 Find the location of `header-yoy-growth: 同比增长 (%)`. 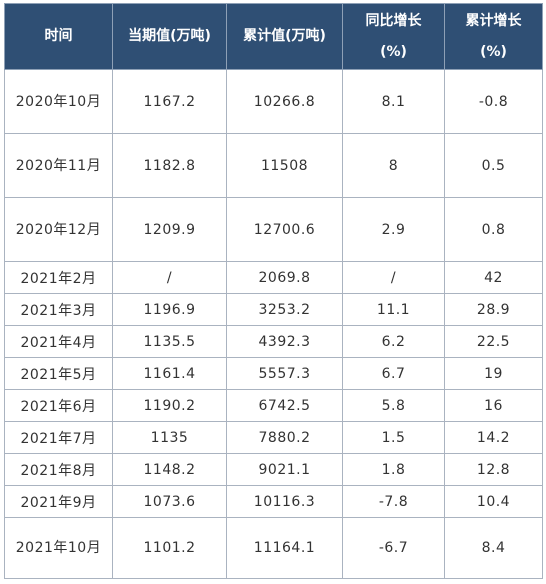

header-yoy-growth: 同比增长 (%) is located at coordinates (393, 36).